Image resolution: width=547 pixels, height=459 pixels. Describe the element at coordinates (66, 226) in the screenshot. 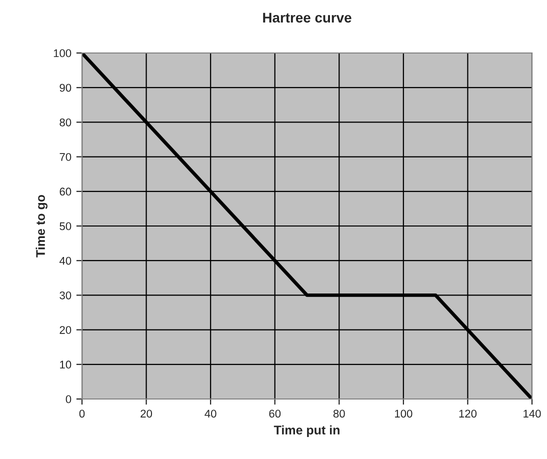

I see `y-tick-label: 50` at that location.